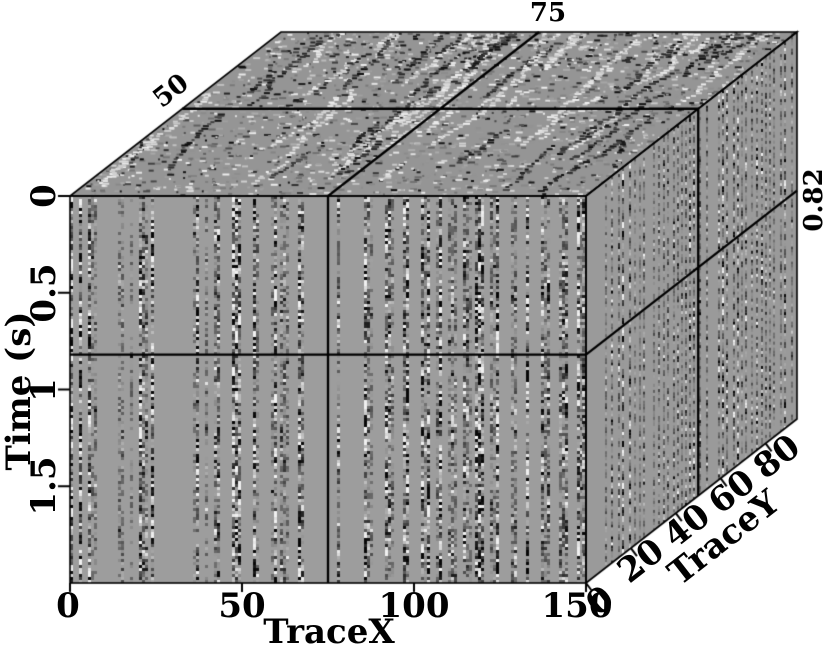  Describe the element at coordinates (814, 200) in the screenshot. I see `frame-label-time: 0.82` at that location.